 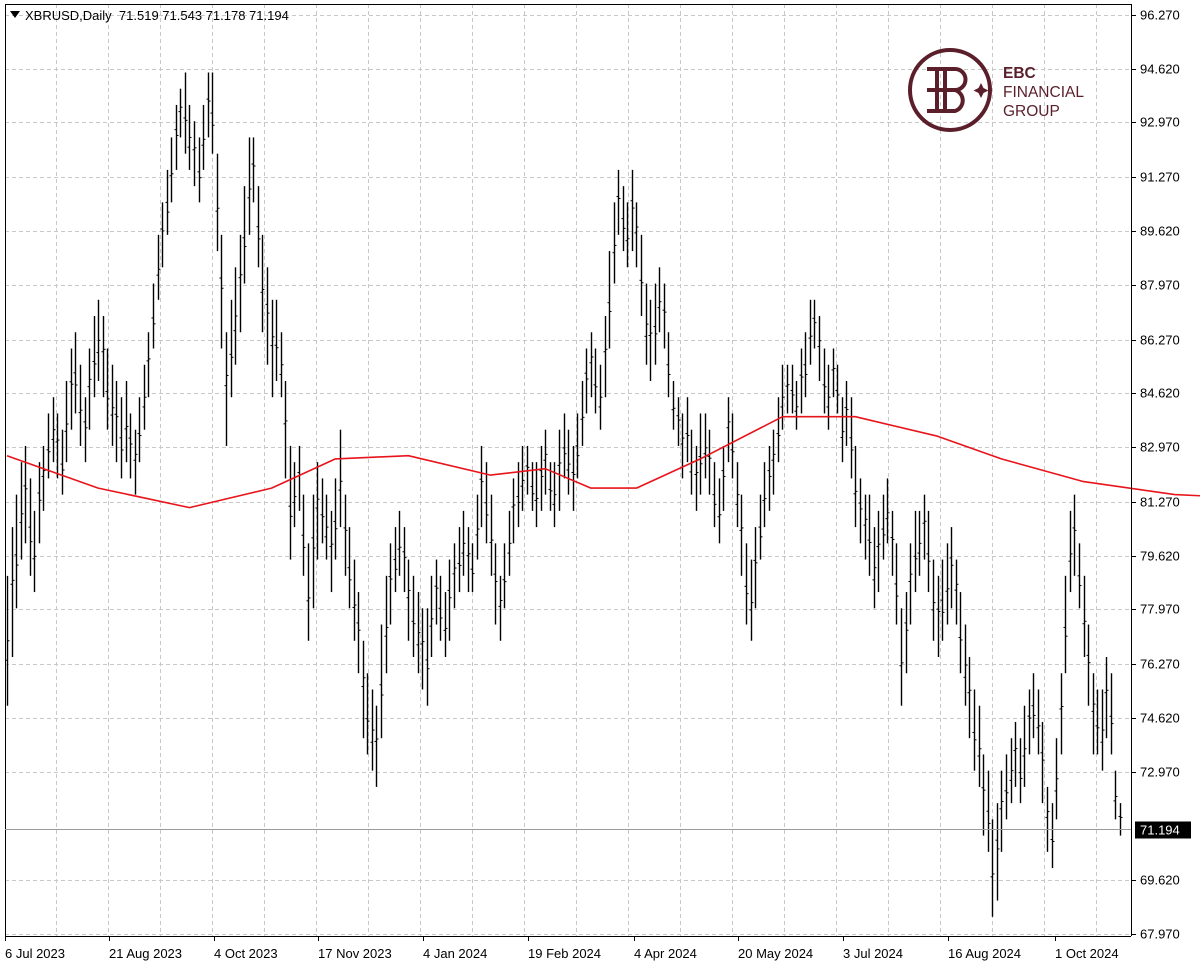 I want to click on dropdown-triangle-icon, so click(x=15, y=14).